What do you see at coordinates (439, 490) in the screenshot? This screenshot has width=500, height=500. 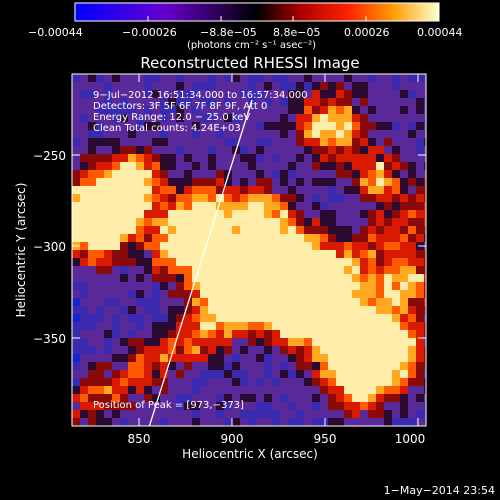 I see `footer-date: 1−May−2014 23:54` at bounding box center [439, 490].